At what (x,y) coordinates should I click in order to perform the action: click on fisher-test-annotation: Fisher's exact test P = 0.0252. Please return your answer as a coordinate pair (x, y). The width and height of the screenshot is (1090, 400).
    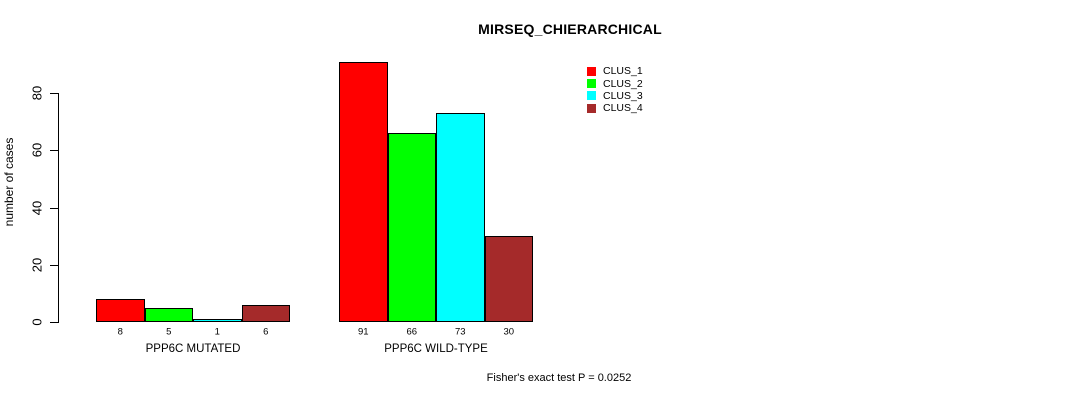
    Looking at the image, I should click on (559, 378).